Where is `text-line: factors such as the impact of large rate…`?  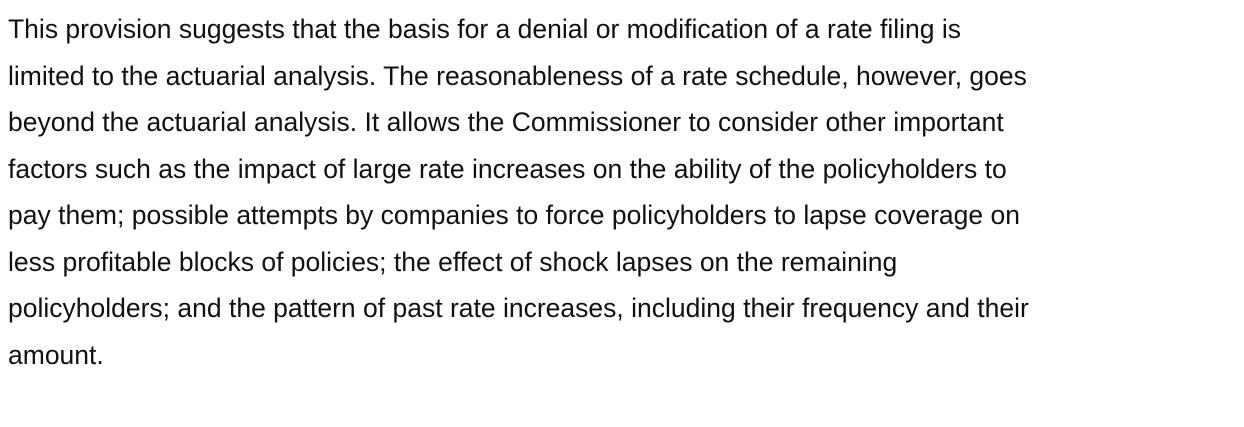
text-line: factors such as the impact of large rate… is located at coordinates (507, 168).